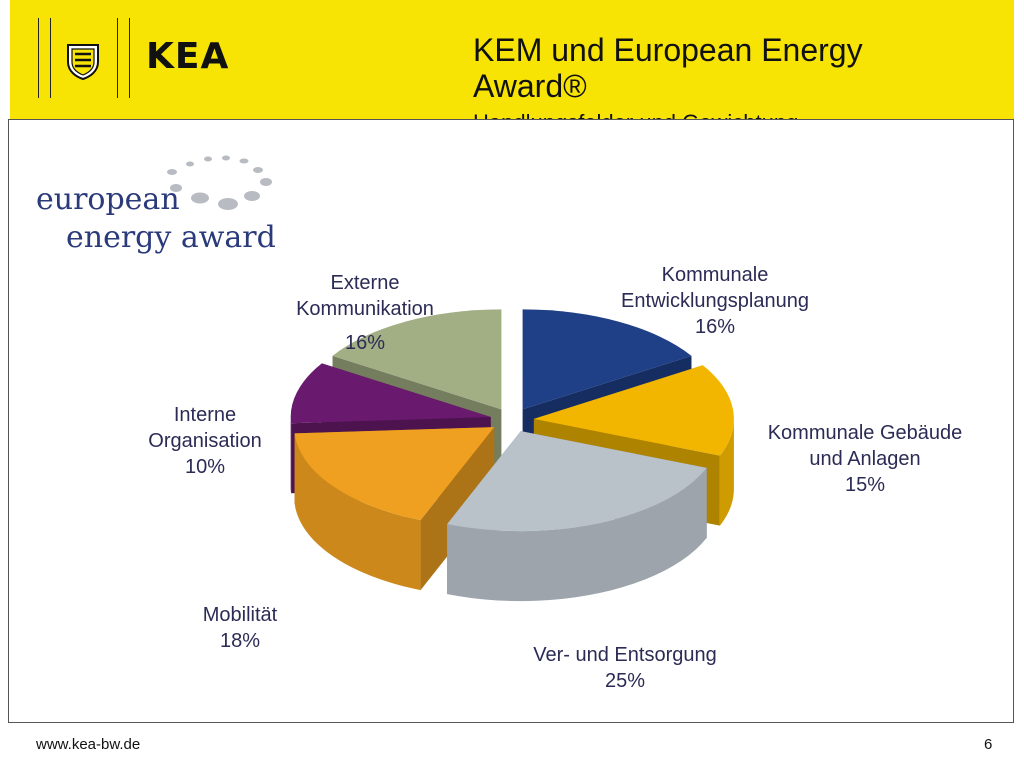 Image resolution: width=1024 pixels, height=768 pixels. What do you see at coordinates (205, 415) in the screenshot?
I see `slice-label-line: Interne` at bounding box center [205, 415].